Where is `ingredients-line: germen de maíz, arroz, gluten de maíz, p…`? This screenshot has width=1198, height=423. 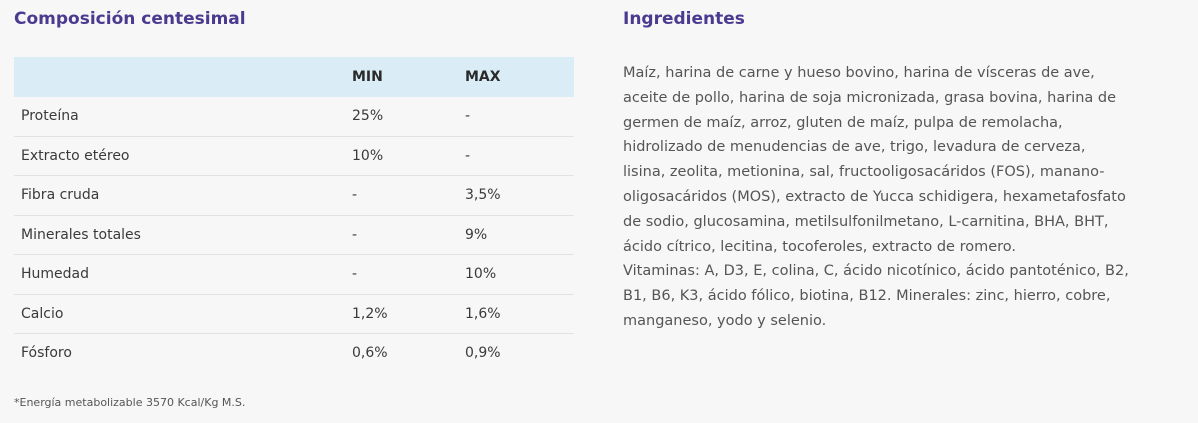 ingredients-line: germen de maíz, arroz, gluten de maíz, p… is located at coordinates (843, 122).